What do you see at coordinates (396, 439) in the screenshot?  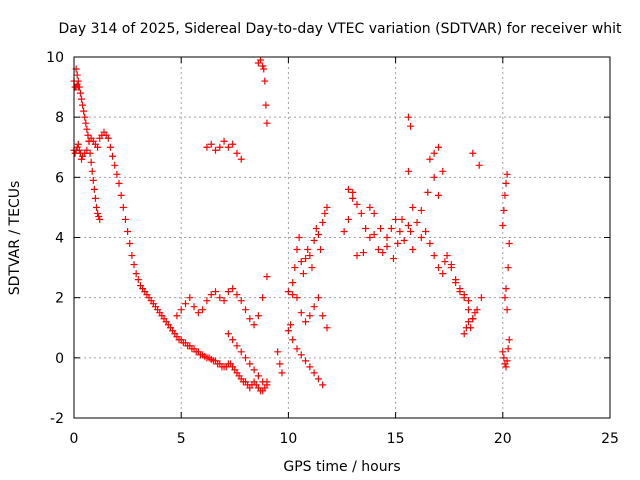 I see `x-tick-label: 15` at bounding box center [396, 439].